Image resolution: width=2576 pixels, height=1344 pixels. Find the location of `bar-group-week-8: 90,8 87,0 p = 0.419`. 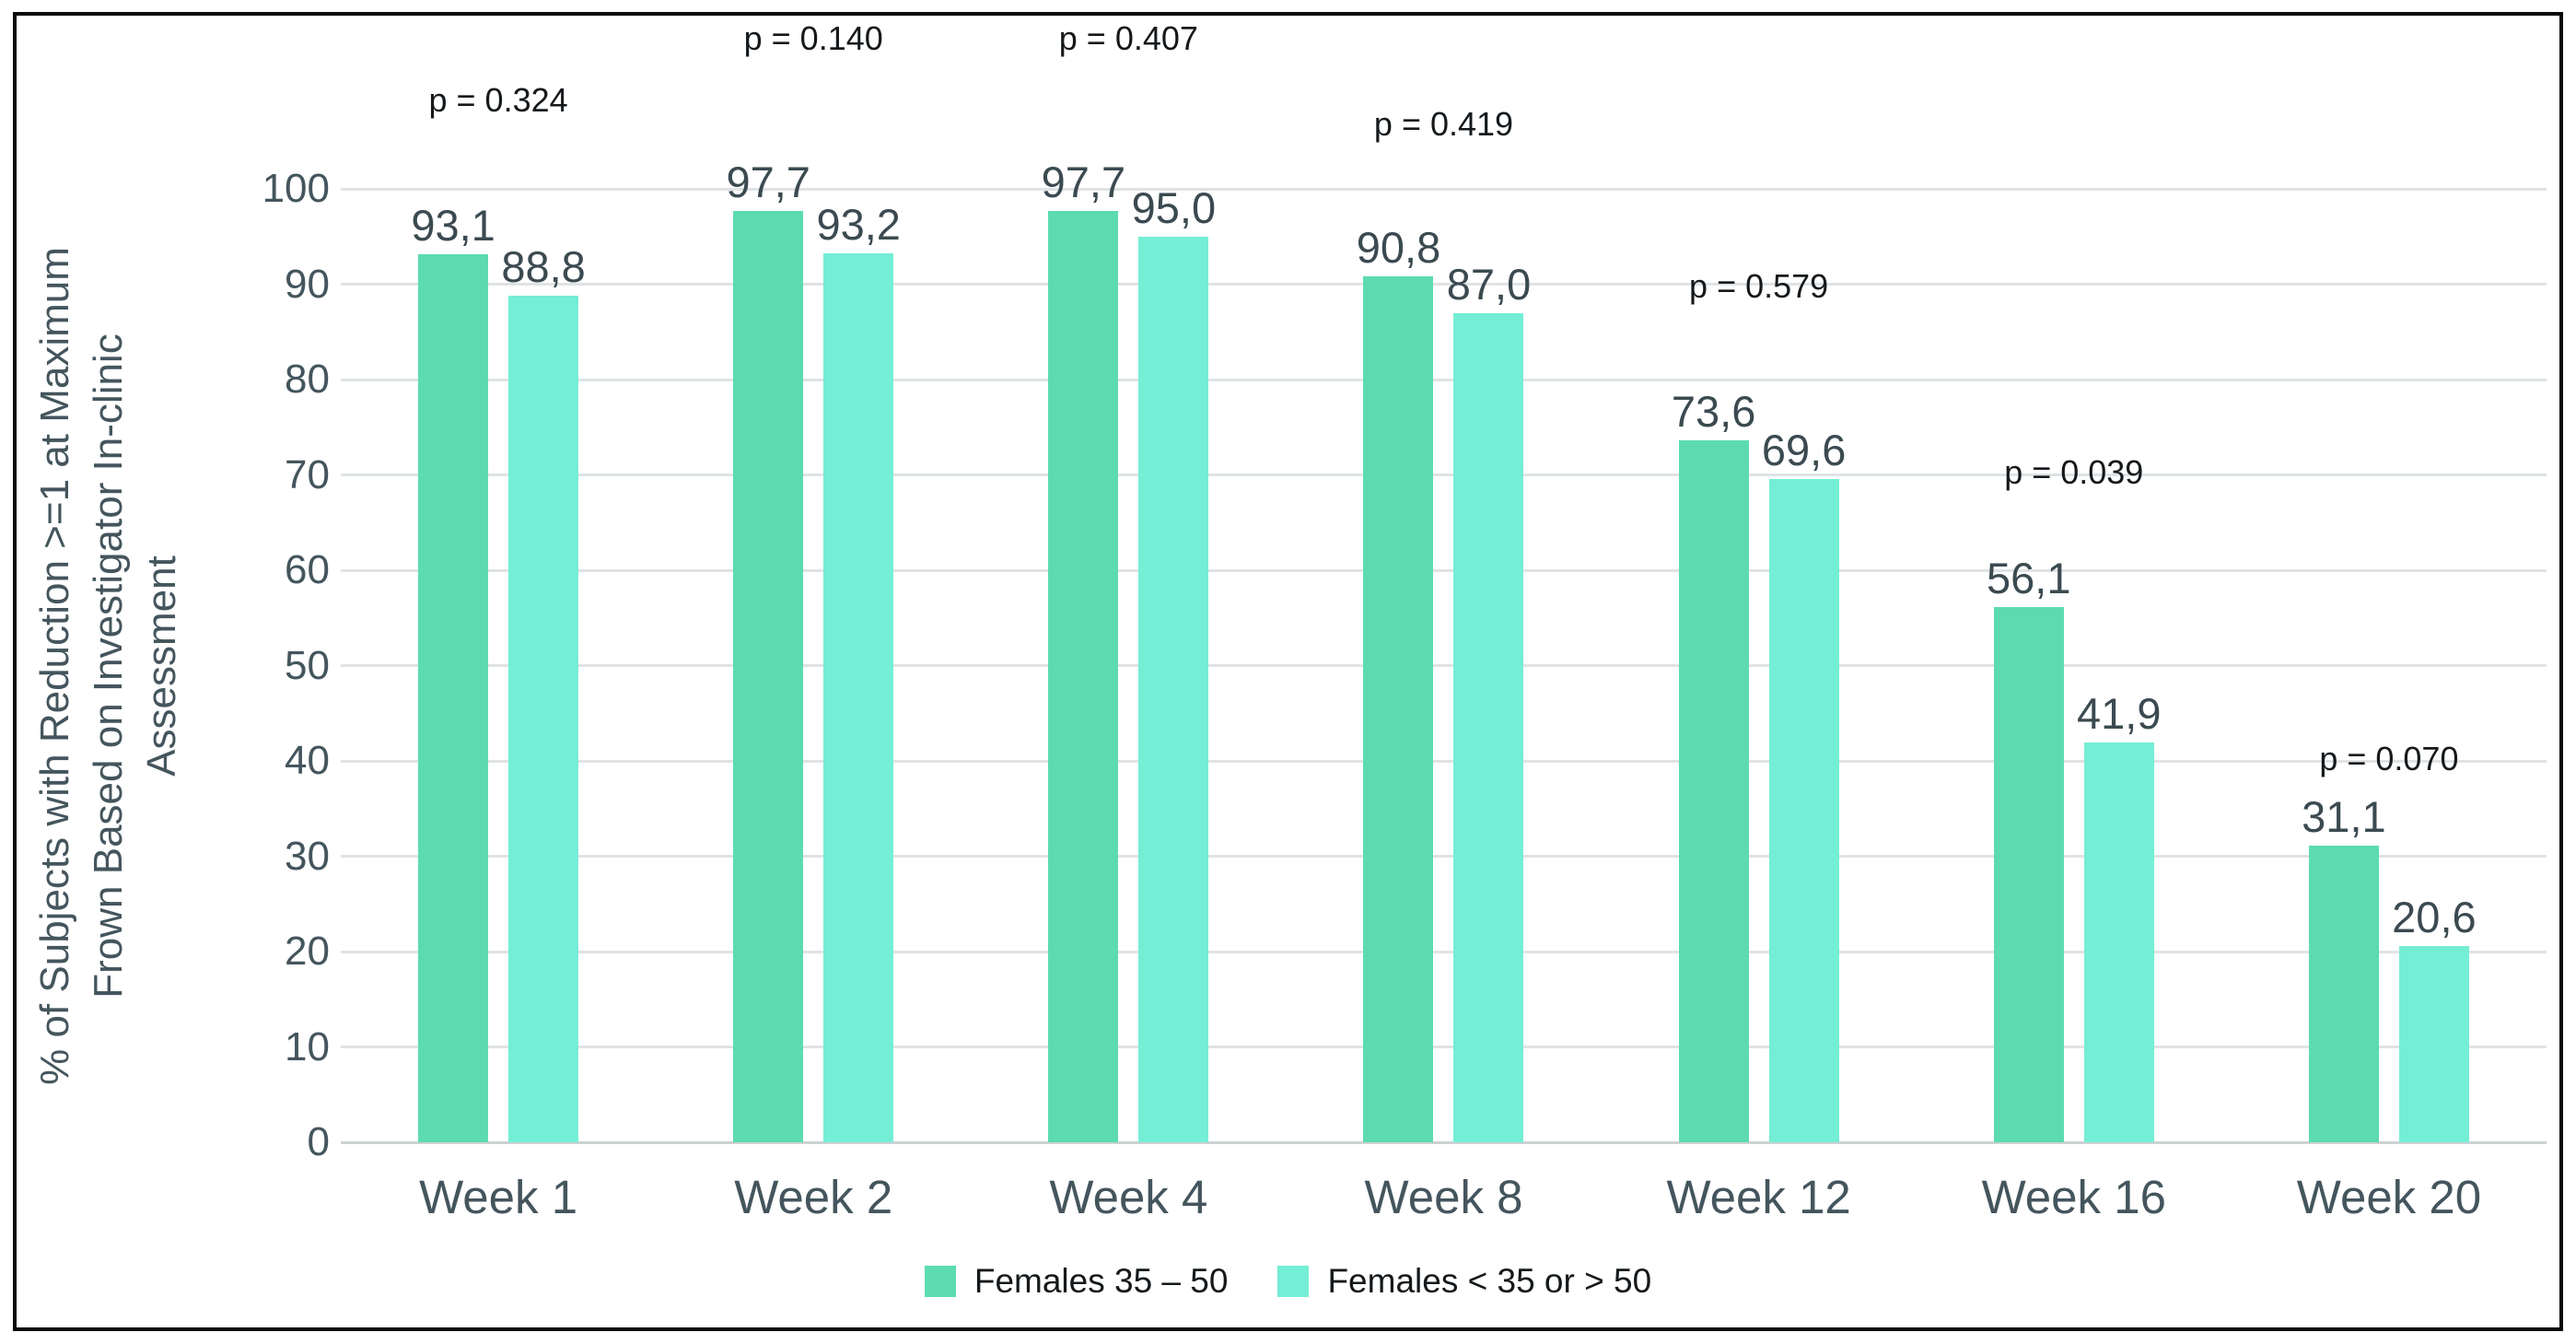

bar-group-week-8: 90,8 87,0 p = 0.419 is located at coordinates (1443, 625).